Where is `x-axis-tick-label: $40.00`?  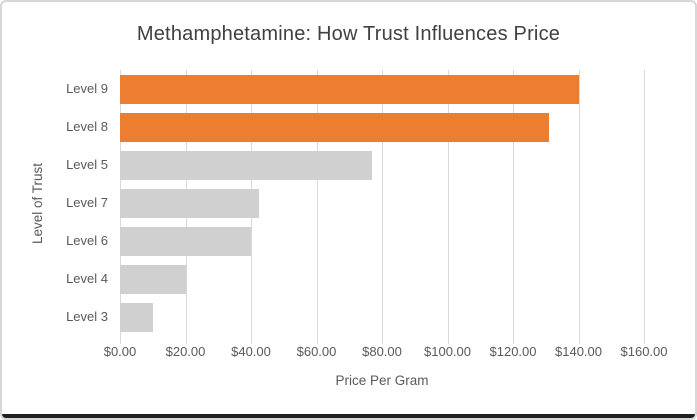 x-axis-tick-label: $40.00 is located at coordinates (251, 351).